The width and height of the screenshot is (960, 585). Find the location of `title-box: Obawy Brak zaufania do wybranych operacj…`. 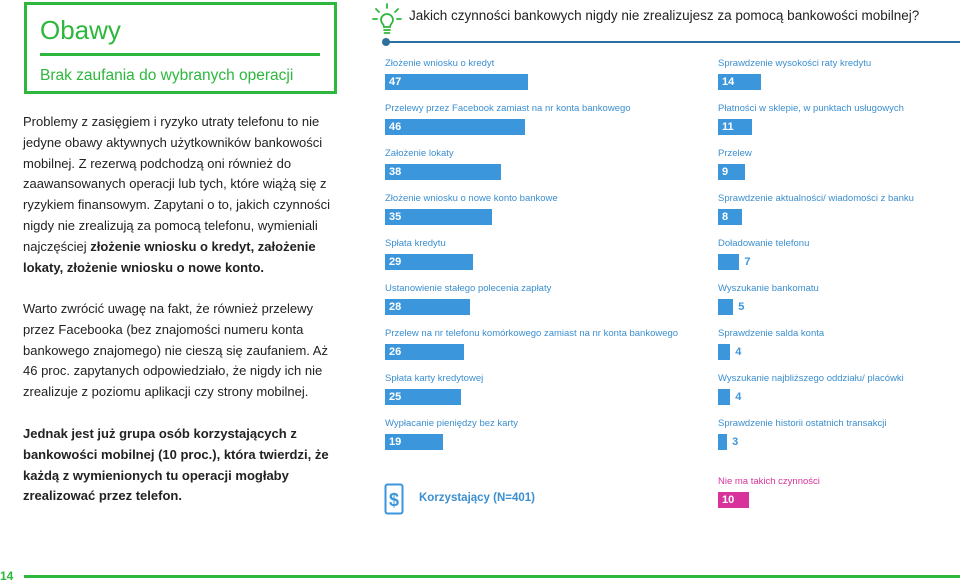

title-box: Obawy Brak zaufania do wybranych operacj… is located at coordinates (180, 48).